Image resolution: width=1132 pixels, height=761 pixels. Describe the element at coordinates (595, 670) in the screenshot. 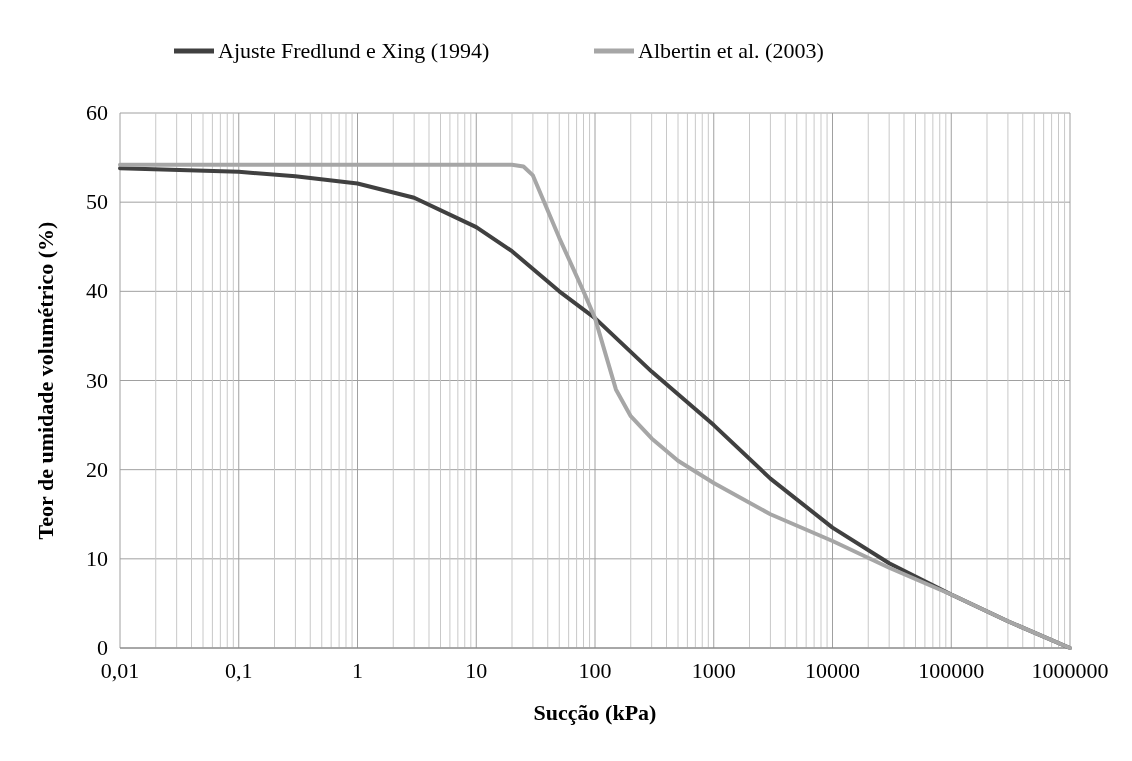

I see `x-tick-label: 100` at that location.